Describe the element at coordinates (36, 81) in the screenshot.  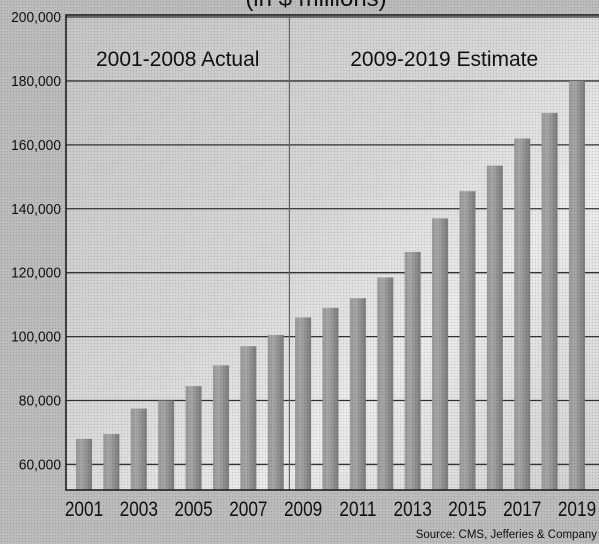
I see `y-tick-label: 180,000` at that location.